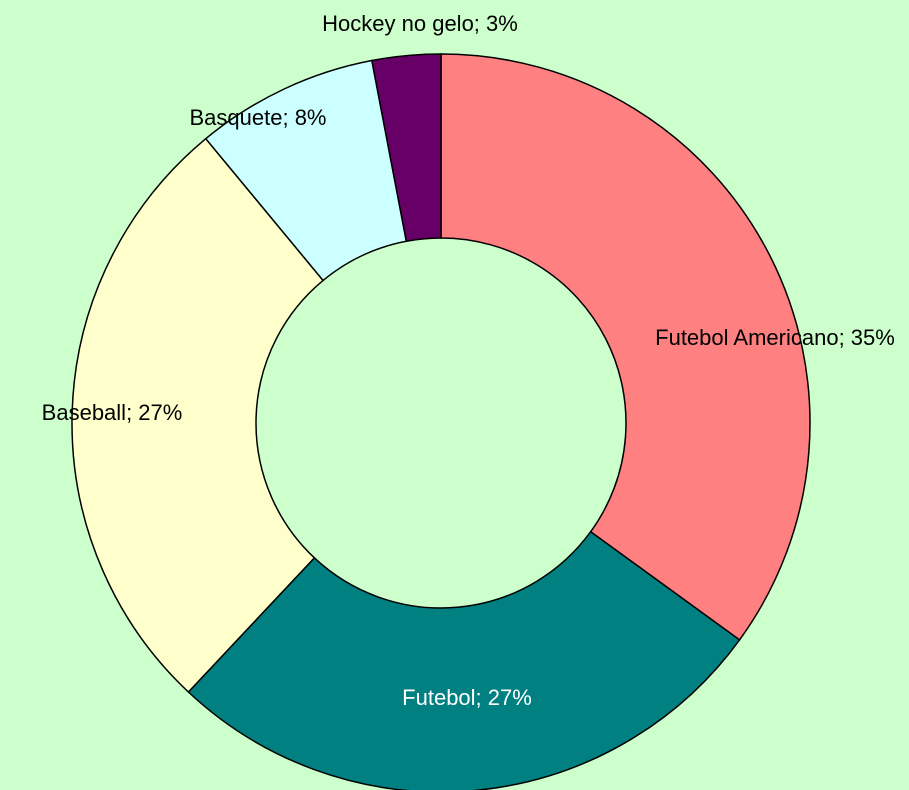 Image resolution: width=909 pixels, height=790 pixels. Describe the element at coordinates (112, 412) in the screenshot. I see `data-label: Baseball; 27%` at that location.